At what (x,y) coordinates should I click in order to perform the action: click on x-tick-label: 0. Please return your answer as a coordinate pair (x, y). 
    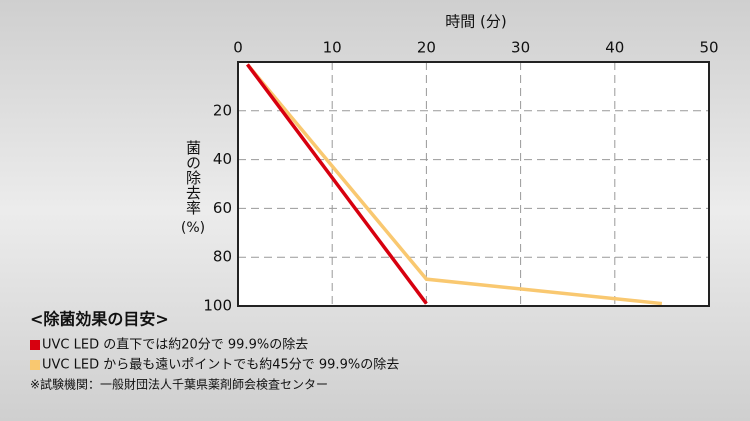
    Looking at the image, I should click on (238, 48).